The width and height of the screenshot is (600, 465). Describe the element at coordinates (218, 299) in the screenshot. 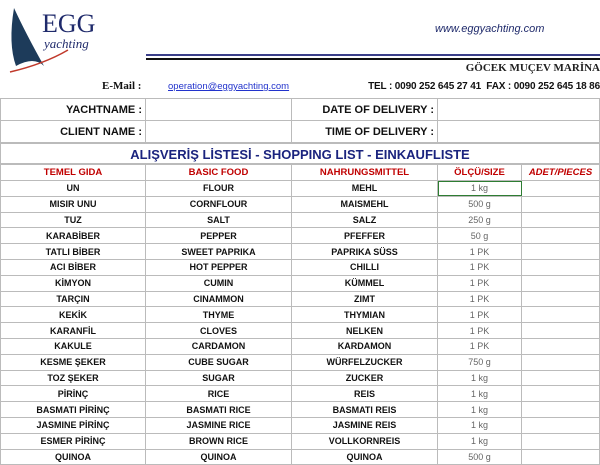

I see `english-name-cell: CINAMMON` at that location.